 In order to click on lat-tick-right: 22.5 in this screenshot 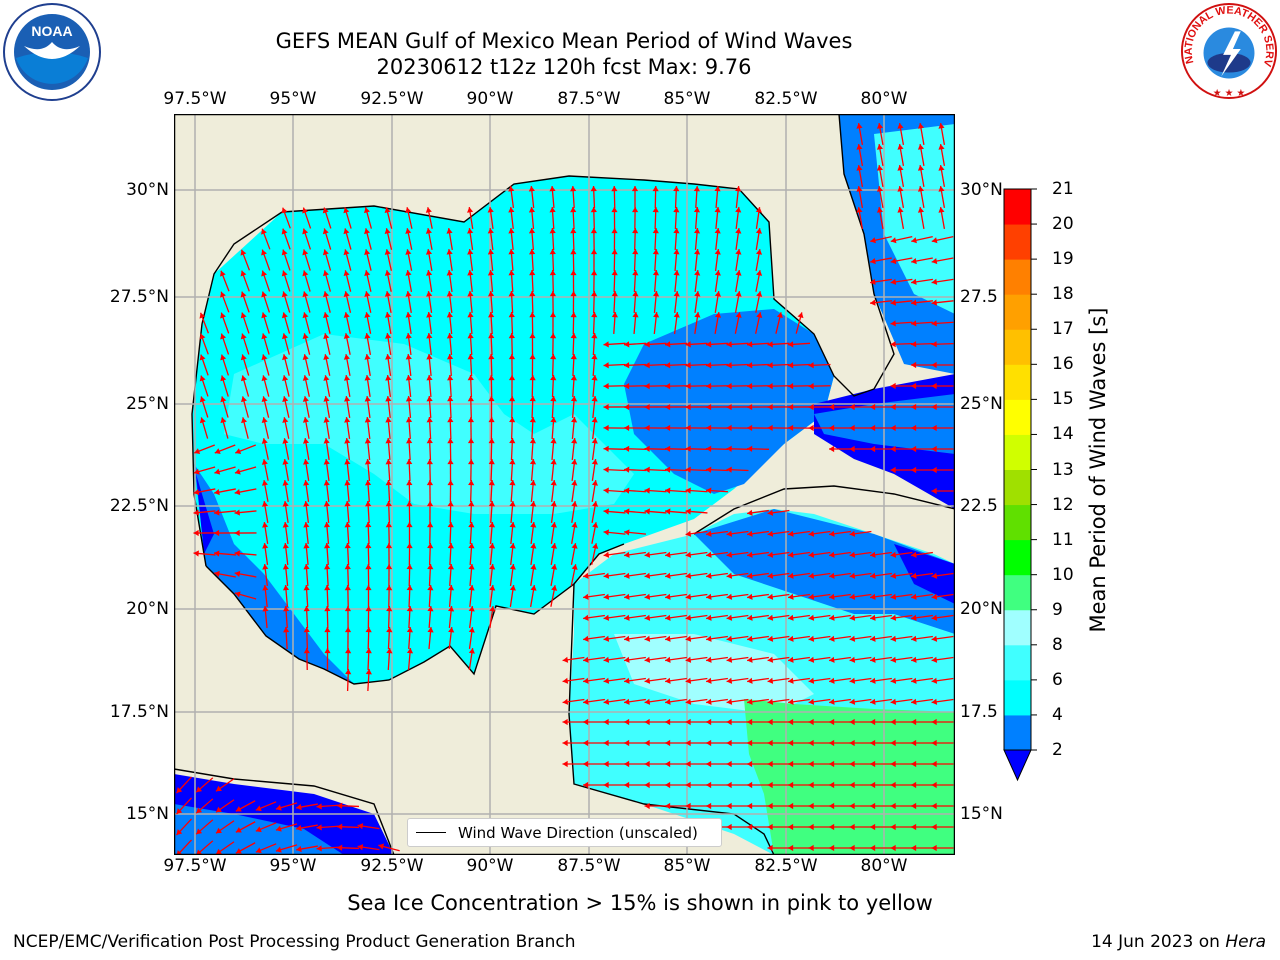, I will do `click(979, 506)`.